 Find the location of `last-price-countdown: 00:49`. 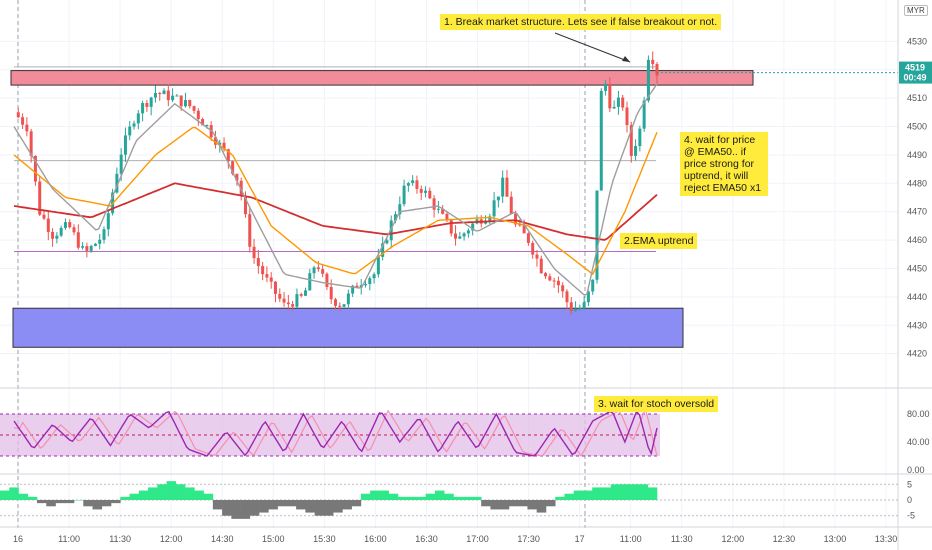

last-price-countdown: 00:49 is located at coordinates (914, 78).